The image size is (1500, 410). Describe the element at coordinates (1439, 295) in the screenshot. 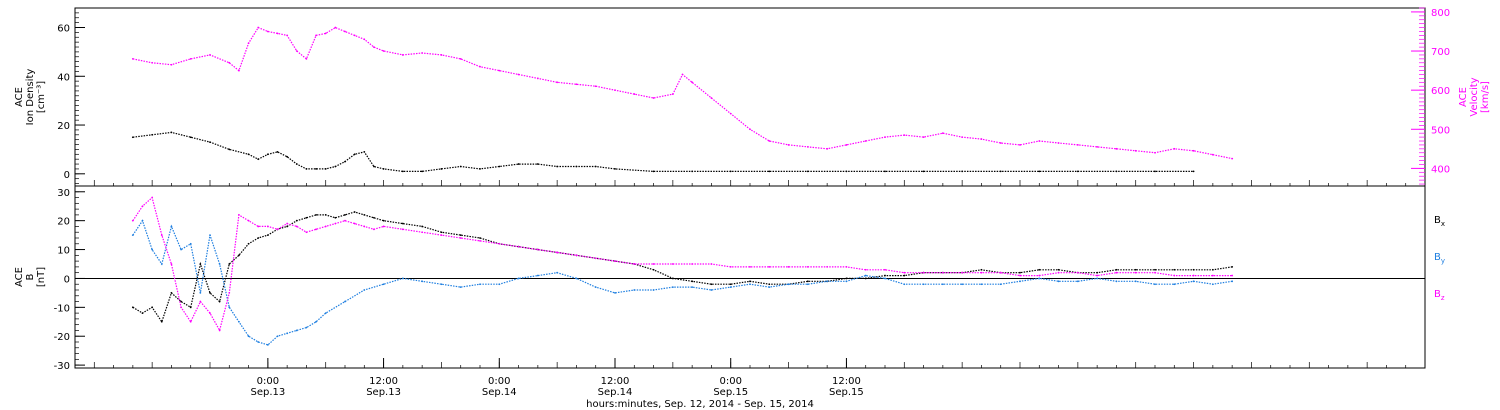

I see `legend-entry: Bz` at that location.